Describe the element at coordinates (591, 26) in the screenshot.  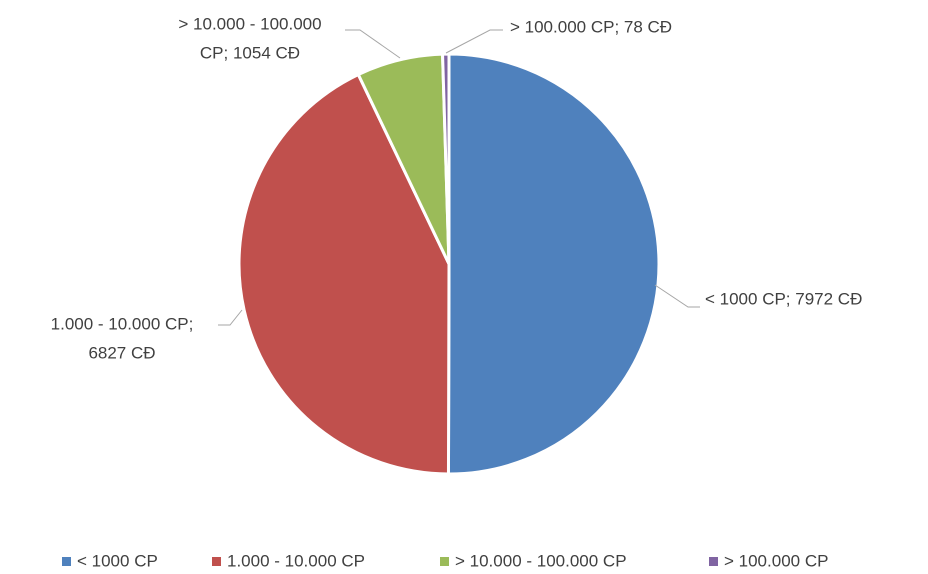
I see `data-label: > 100.000 CP; 78 CĐ` at that location.